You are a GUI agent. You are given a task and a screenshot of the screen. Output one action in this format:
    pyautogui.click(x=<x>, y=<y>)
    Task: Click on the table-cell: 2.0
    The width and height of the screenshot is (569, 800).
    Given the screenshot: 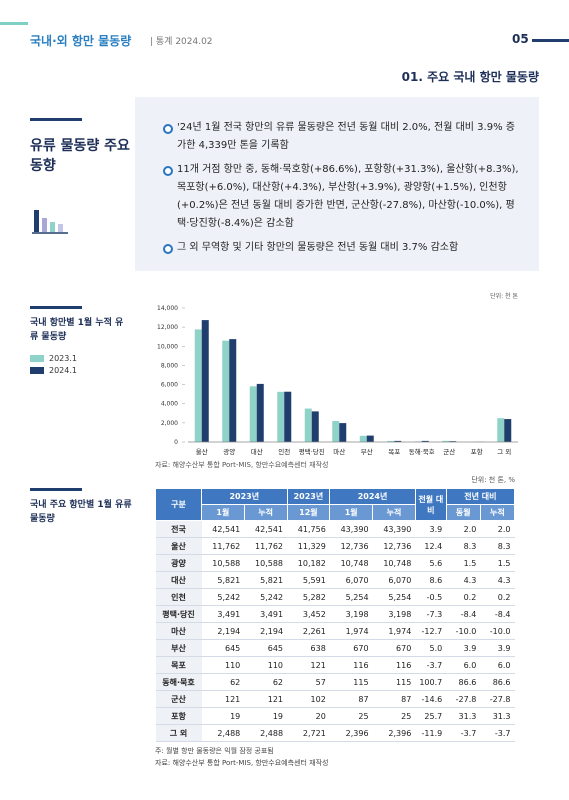 What is the action you would take?
    pyautogui.click(x=497, y=529)
    